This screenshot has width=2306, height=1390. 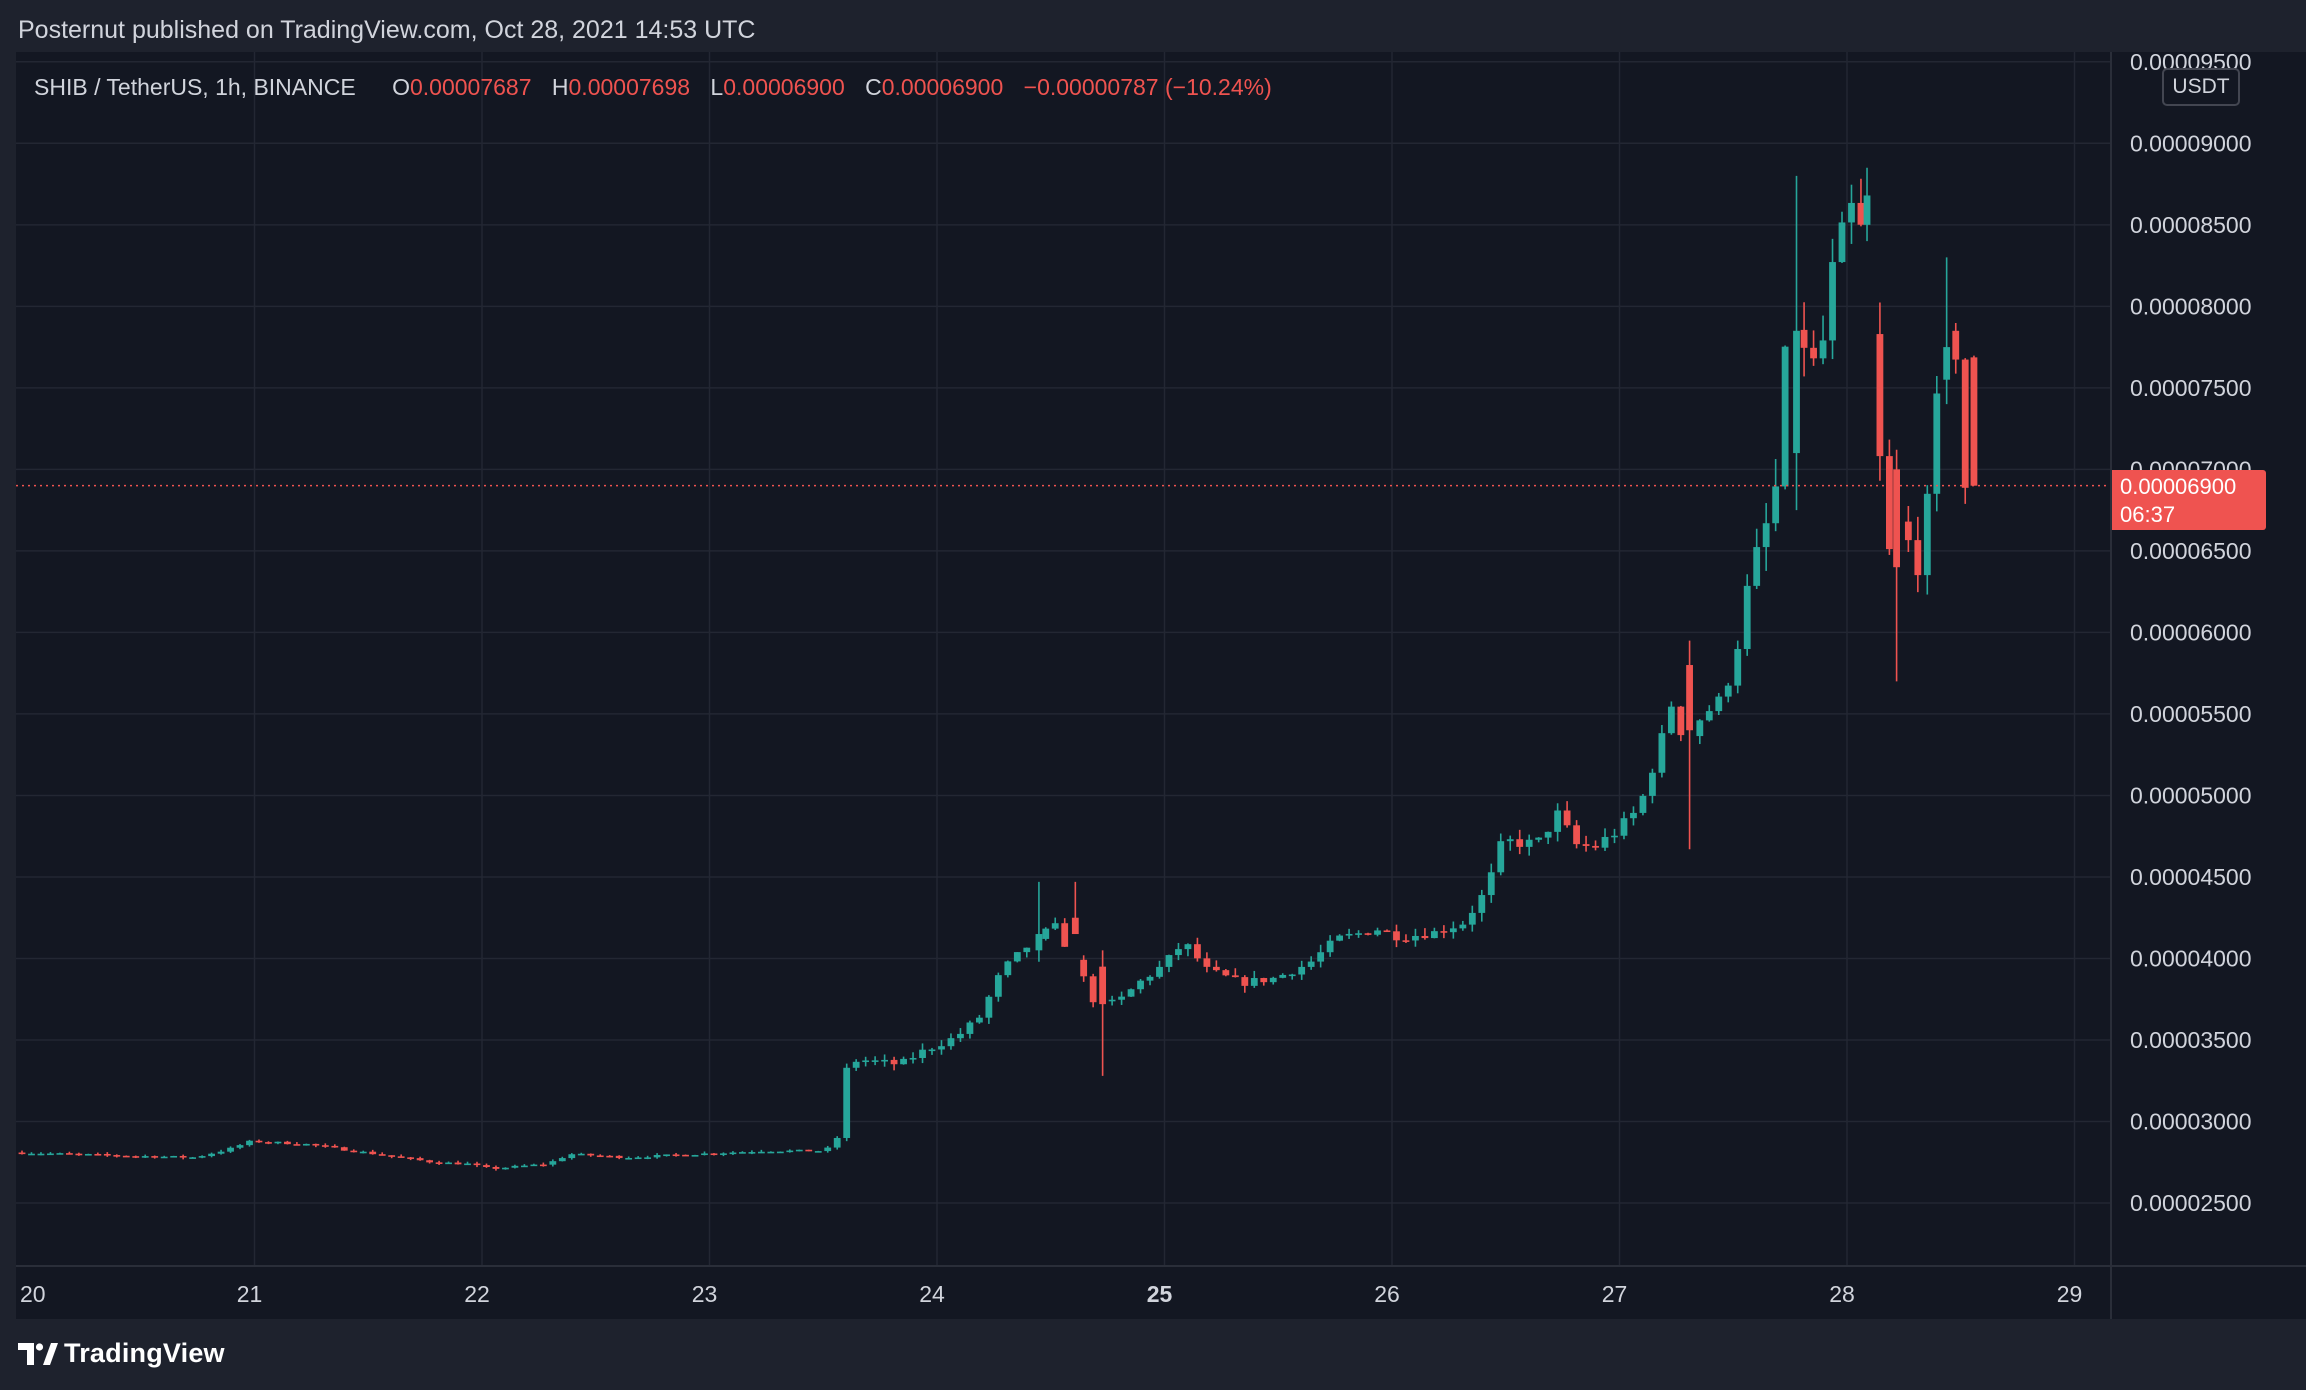 What do you see at coordinates (1153, 1354) in the screenshot?
I see `footer-bar` at bounding box center [1153, 1354].